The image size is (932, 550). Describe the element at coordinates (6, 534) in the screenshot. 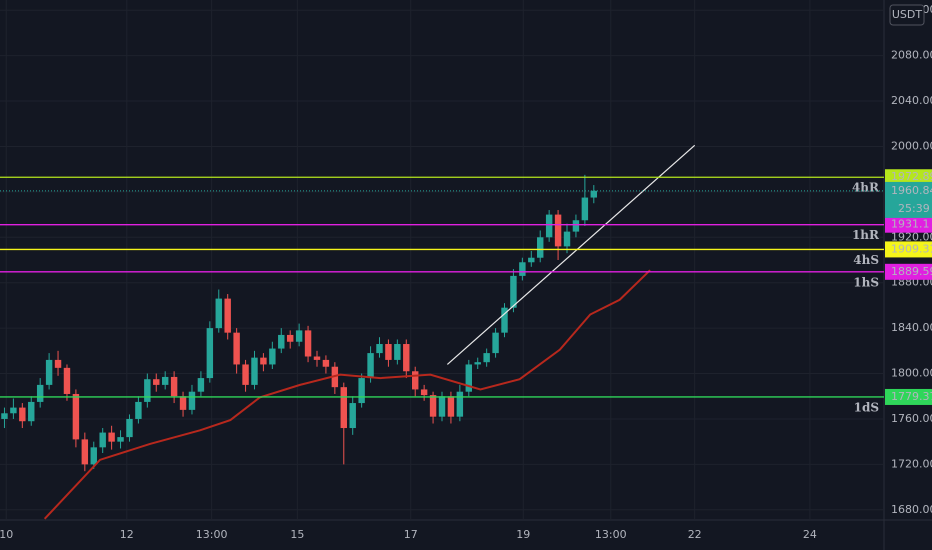

I see `x-tick-label: 10` at that location.